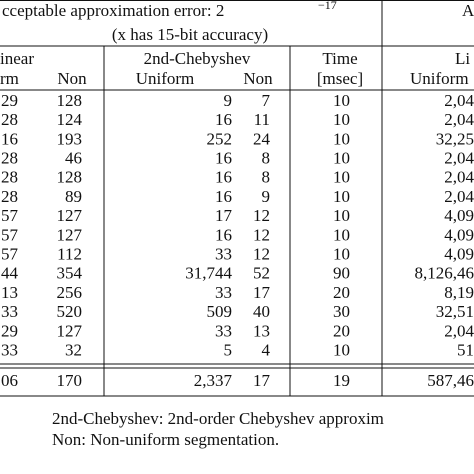 This screenshot has height=474, width=474. Describe the element at coordinates (73, 158) in the screenshot. I see `cell: 46` at that location.